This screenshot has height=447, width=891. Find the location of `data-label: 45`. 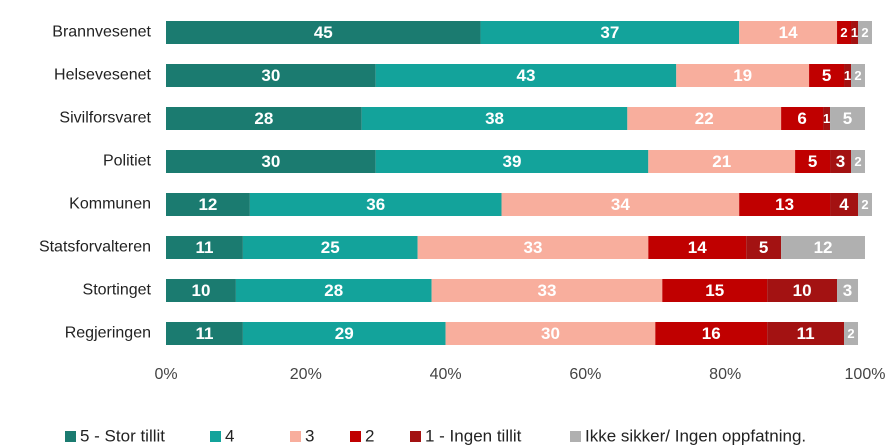

data-label: 45 is located at coordinates (323, 32).